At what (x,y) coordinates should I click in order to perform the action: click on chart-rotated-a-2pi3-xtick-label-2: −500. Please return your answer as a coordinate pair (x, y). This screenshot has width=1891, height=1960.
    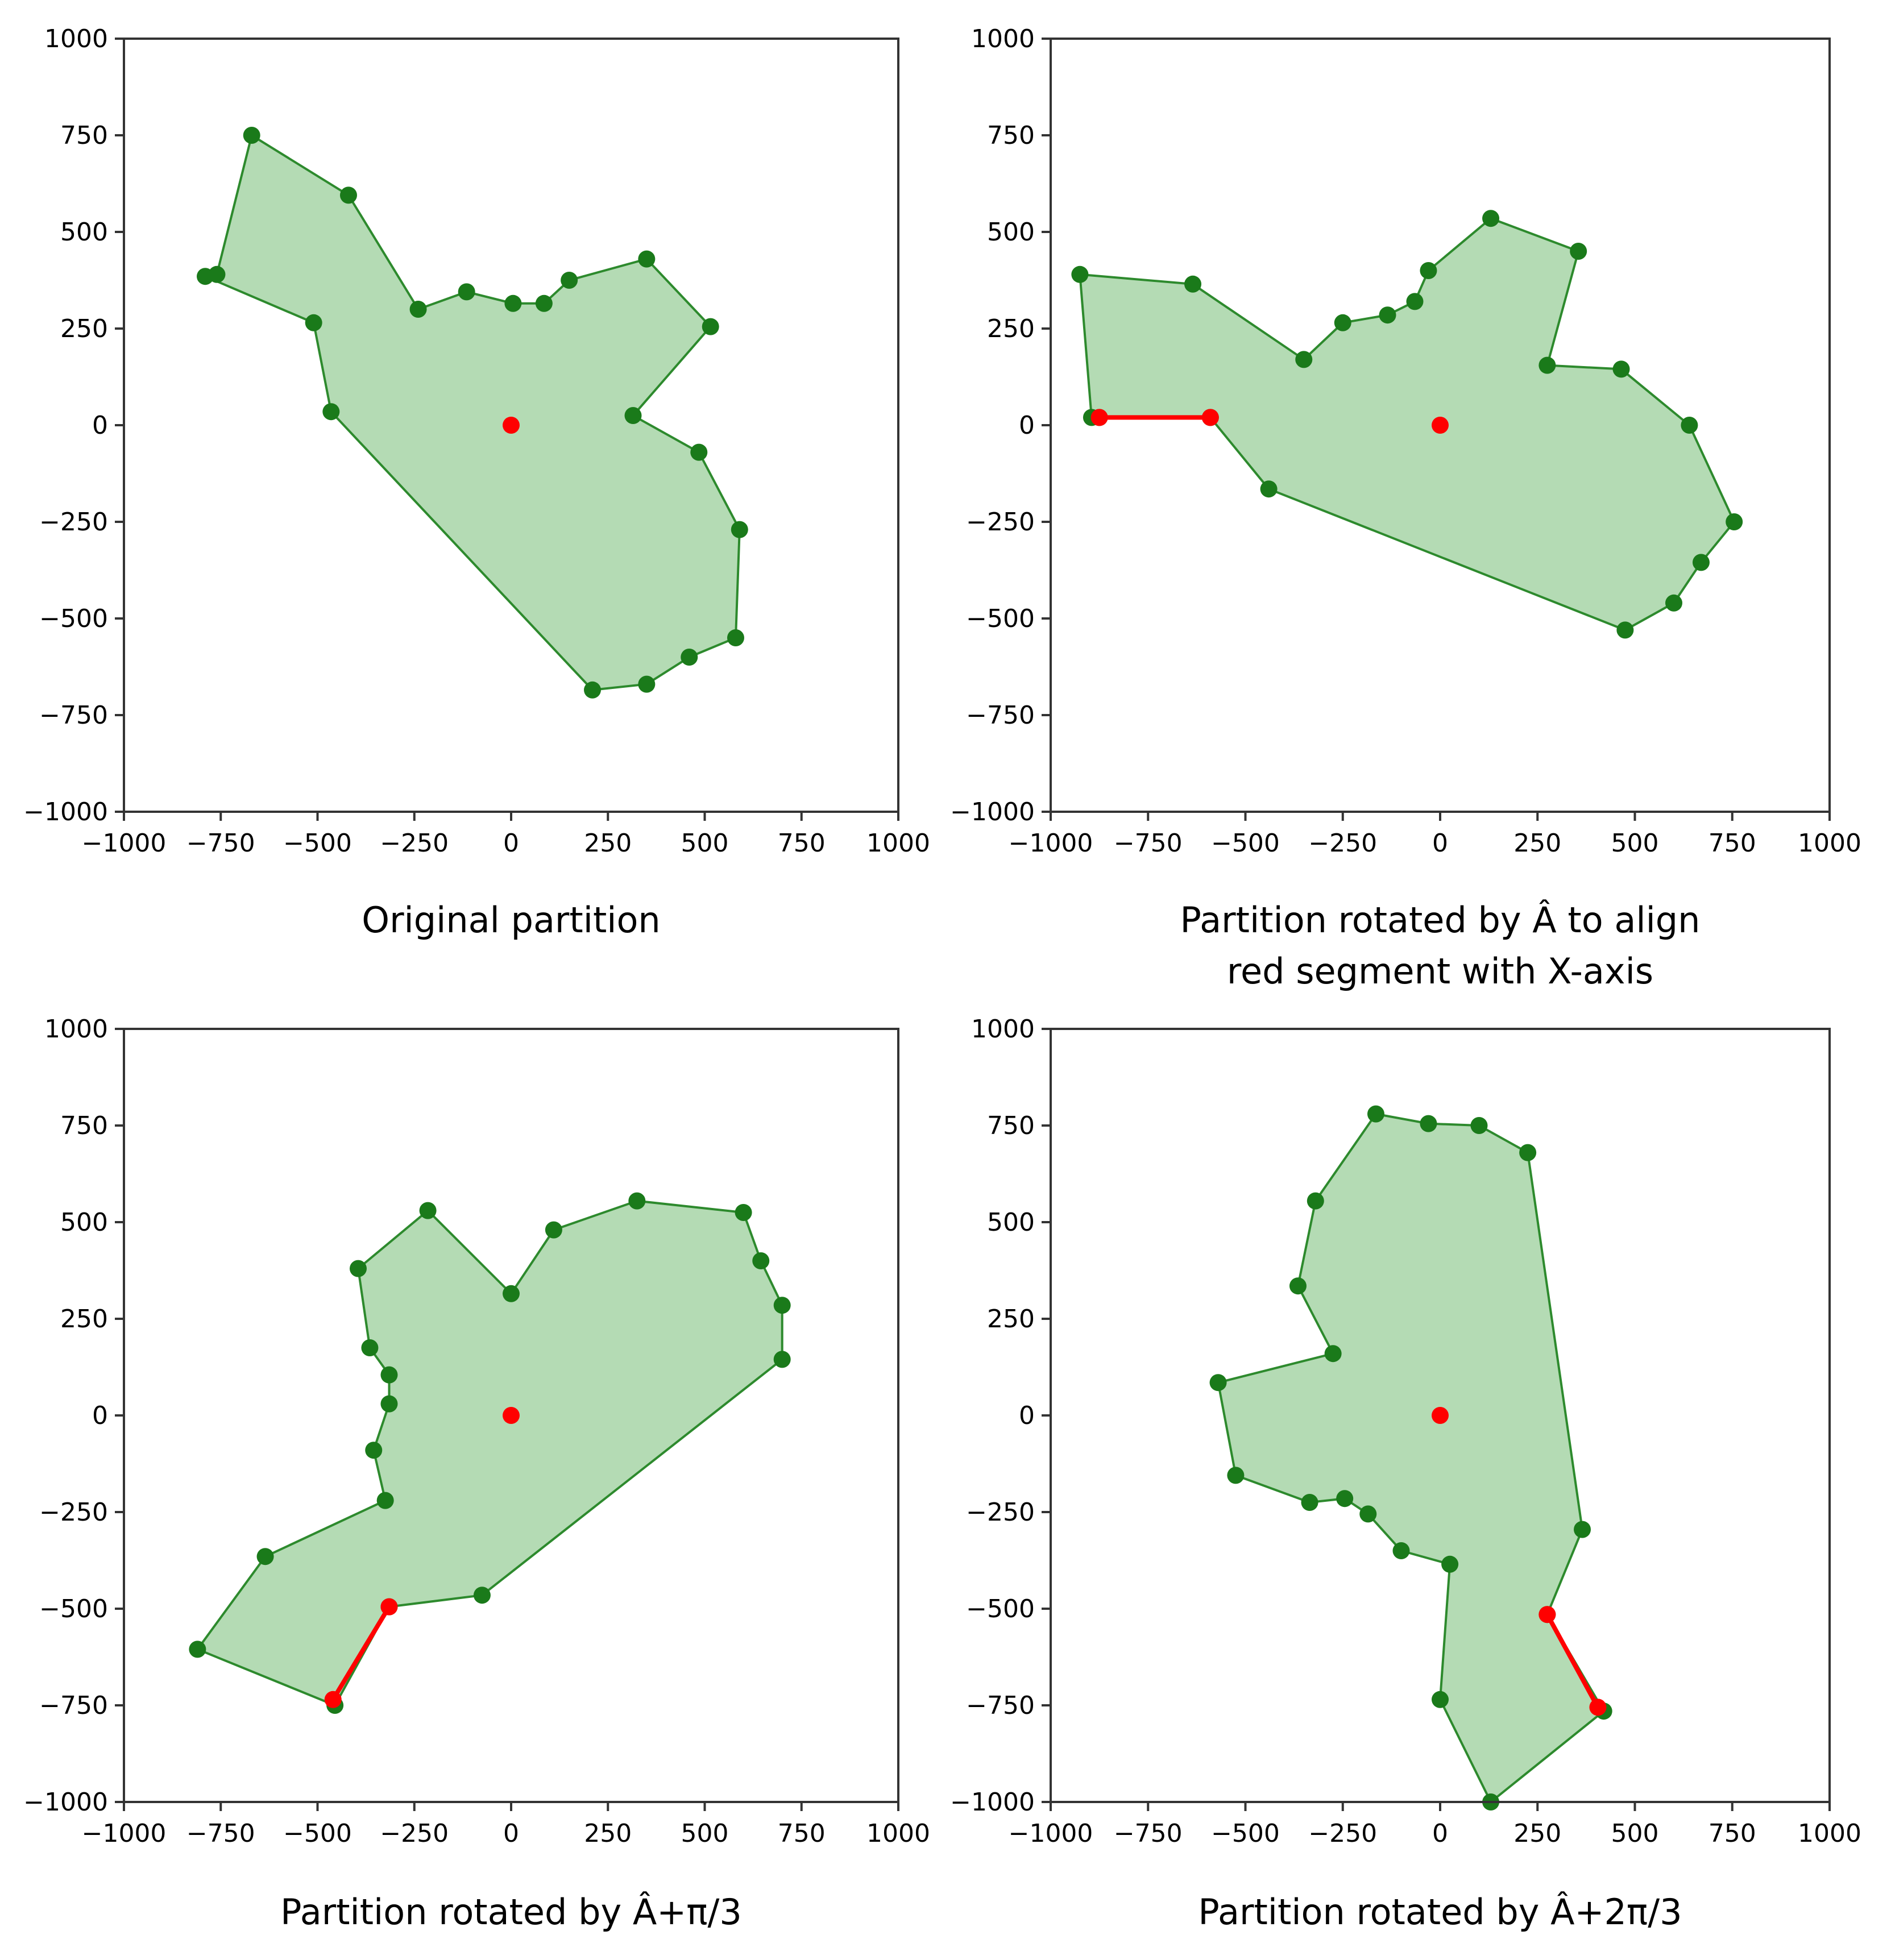
    Looking at the image, I should click on (1246, 1833).